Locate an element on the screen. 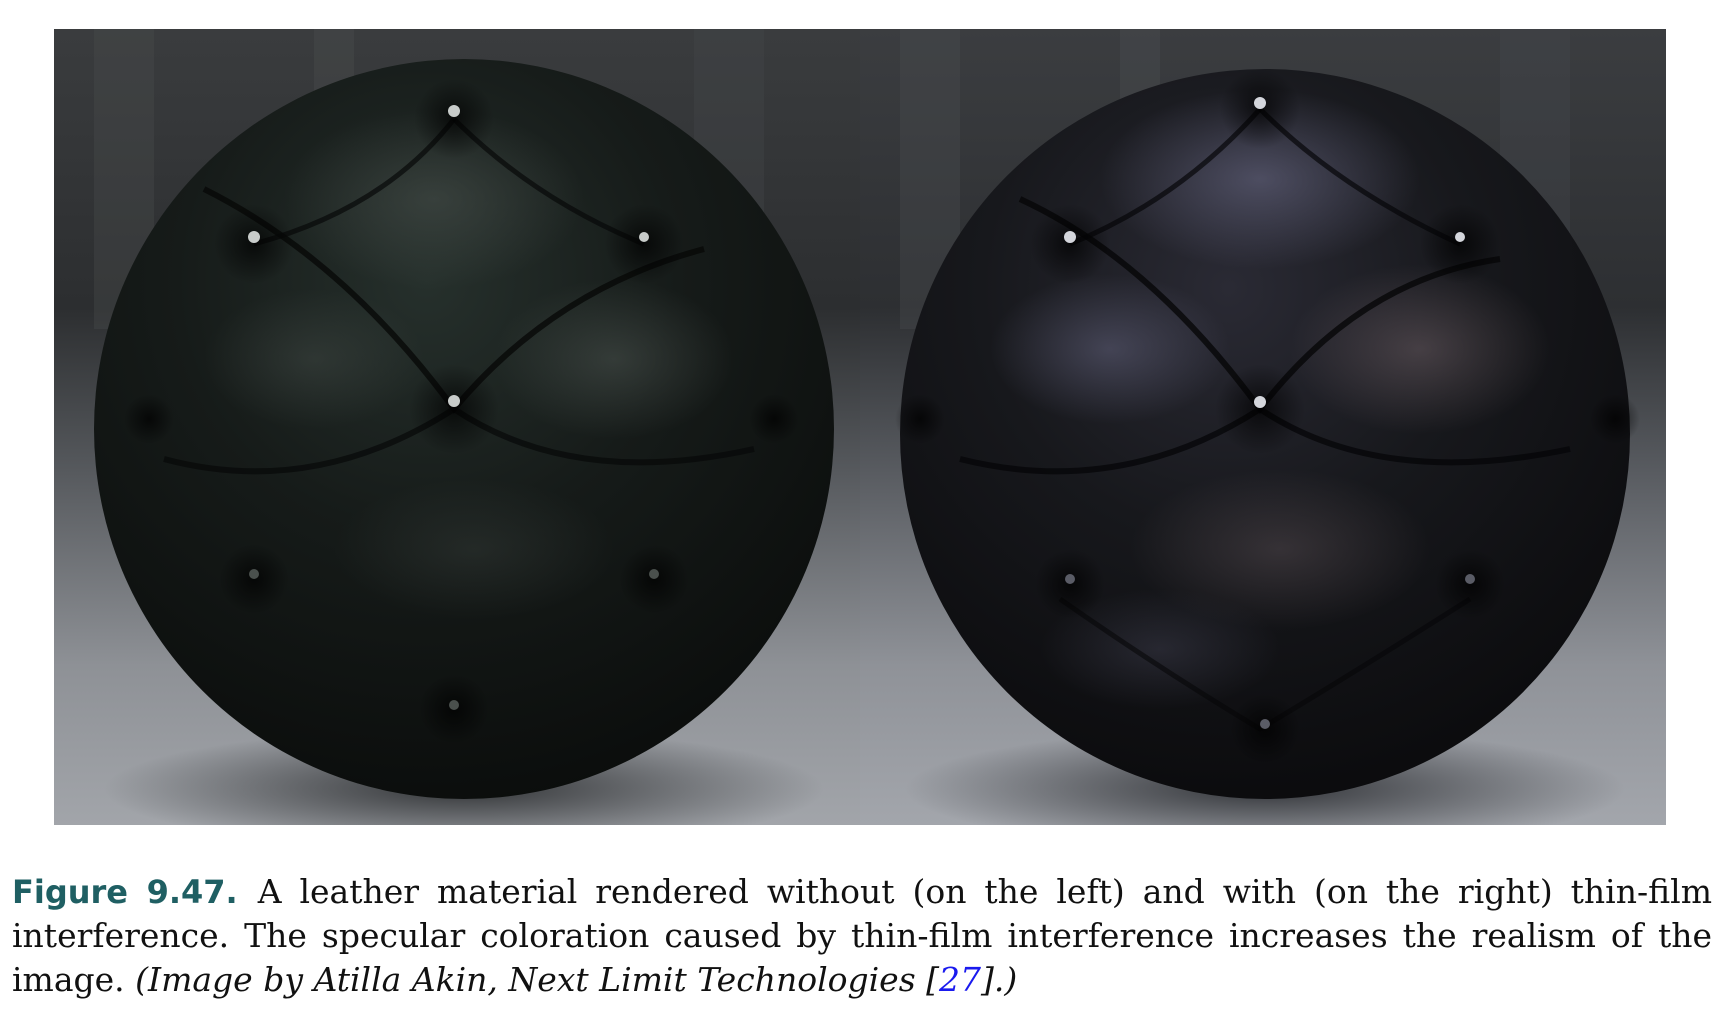 The height and width of the screenshot is (1020, 1726). figure-label: Figure 9.47. is located at coordinates (125, 892).